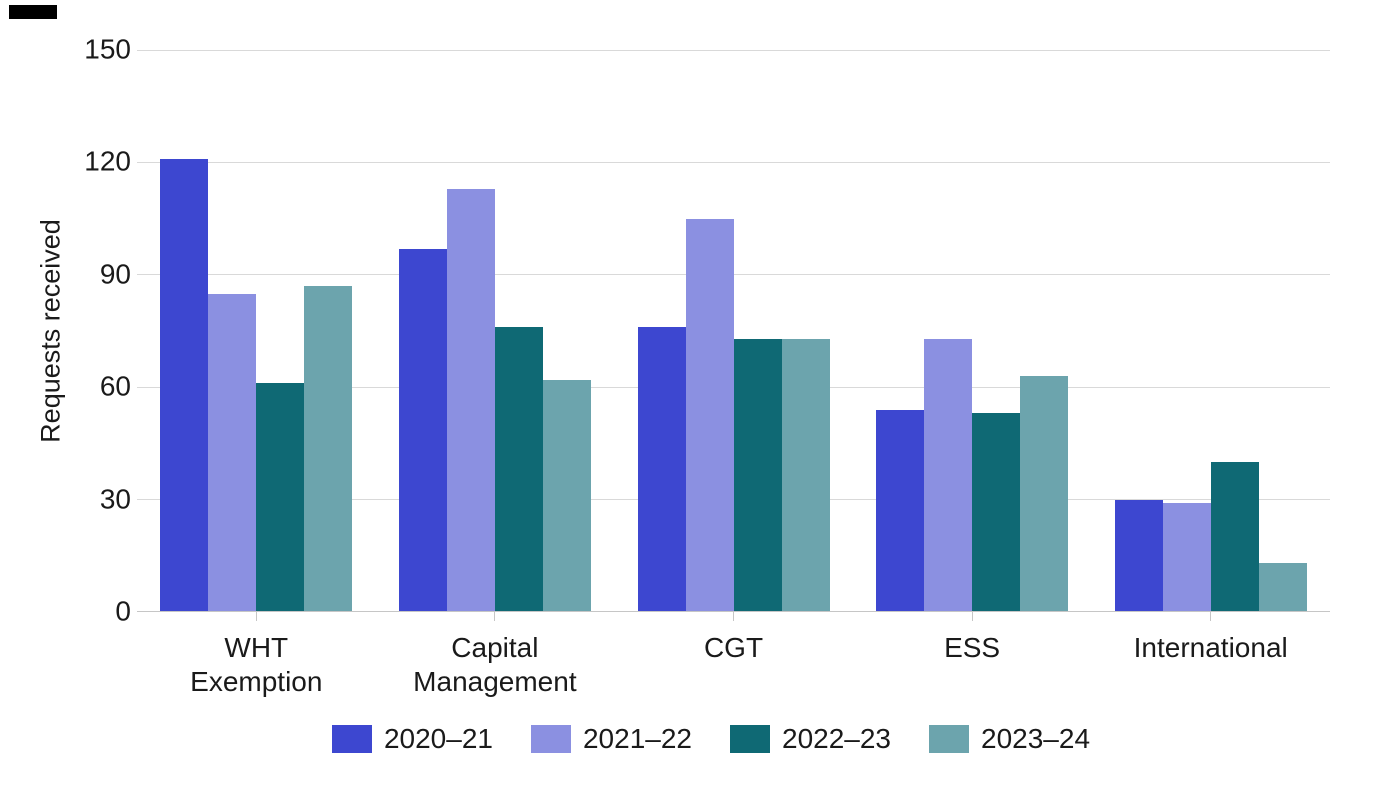 This screenshot has height=790, width=1378. I want to click on y-tick-label-0: 0, so click(123, 611).